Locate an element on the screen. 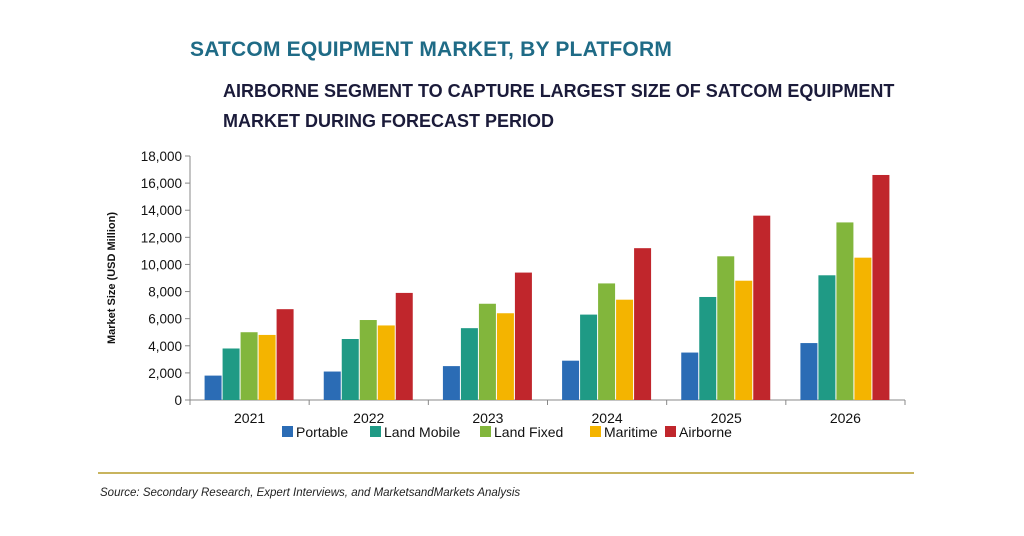  legend-label-airborne: Airborne is located at coordinates (705, 432).